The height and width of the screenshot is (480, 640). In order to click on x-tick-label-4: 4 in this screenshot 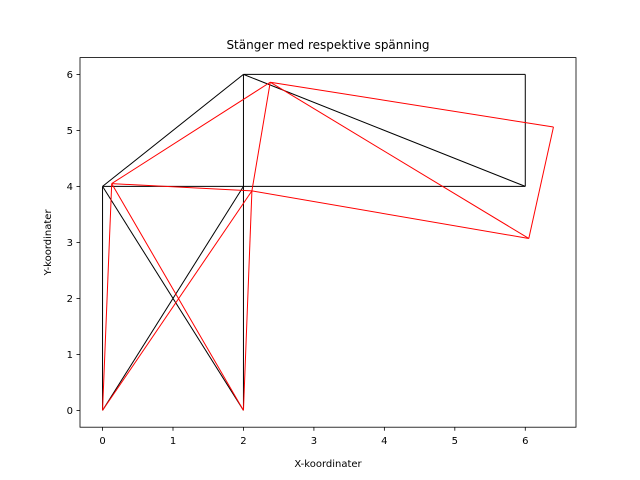, I will do `click(384, 441)`.